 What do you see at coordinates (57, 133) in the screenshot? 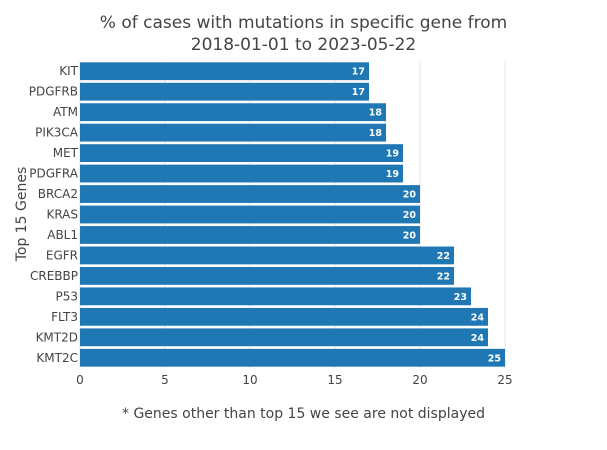
I see `y-tick-label: PIK3CA` at bounding box center [57, 133].